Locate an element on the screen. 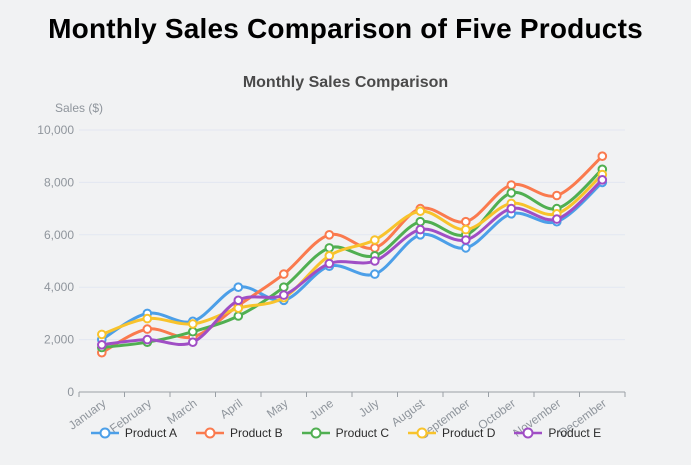 Image resolution: width=691 pixels, height=465 pixels. data-point-product-d-july is located at coordinates (375, 240).